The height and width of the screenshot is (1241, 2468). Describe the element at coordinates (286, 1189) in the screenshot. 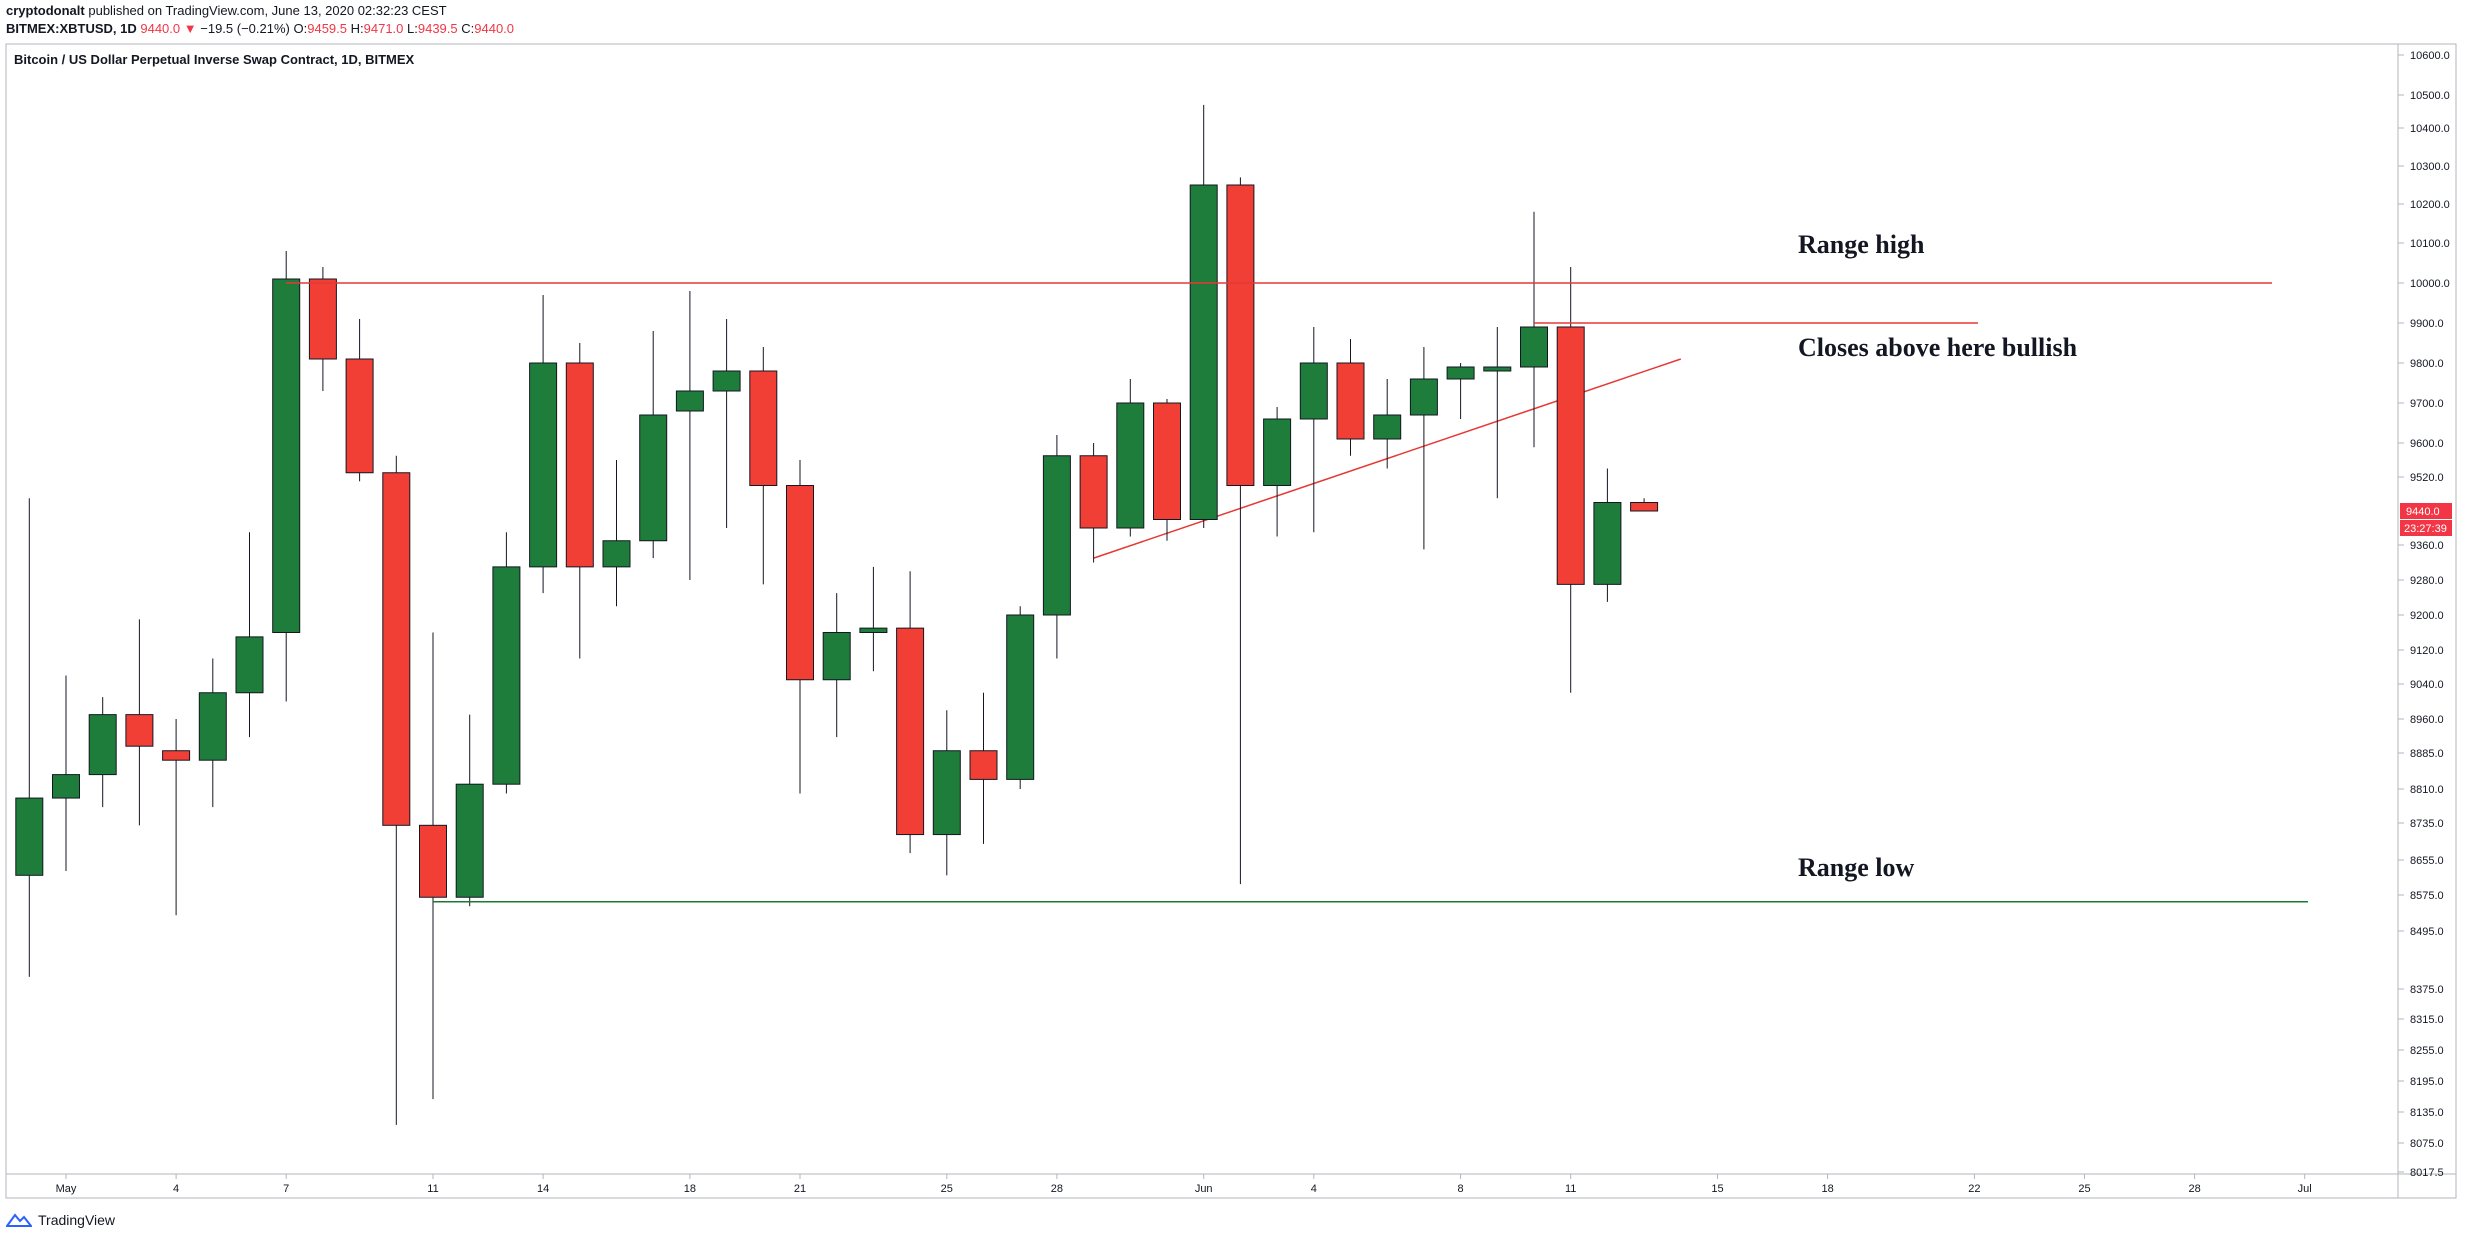

I see `x-tick-label: 7` at that location.